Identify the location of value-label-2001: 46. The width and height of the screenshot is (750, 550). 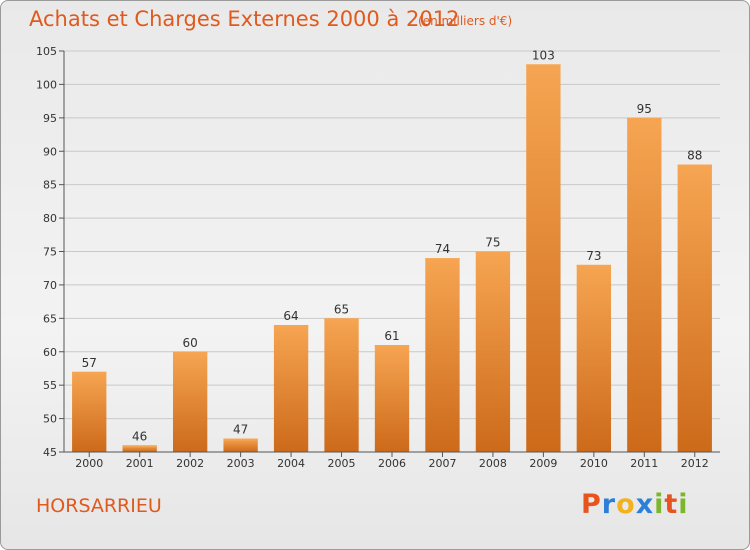
(139, 436).